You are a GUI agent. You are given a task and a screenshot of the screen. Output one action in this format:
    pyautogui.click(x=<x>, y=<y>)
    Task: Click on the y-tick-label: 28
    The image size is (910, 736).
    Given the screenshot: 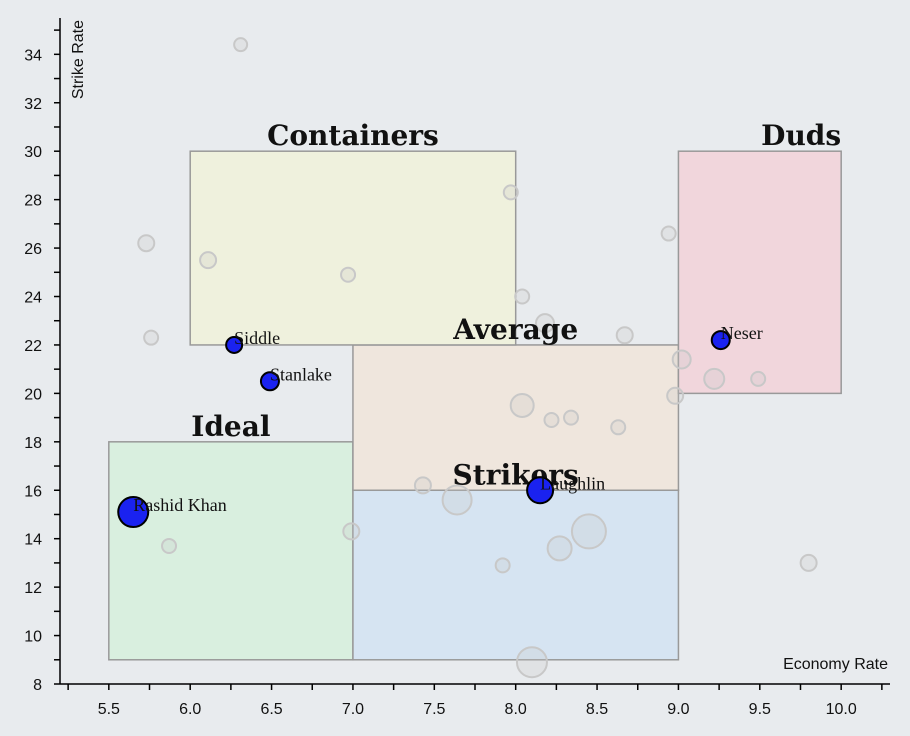 What is the action you would take?
    pyautogui.click(x=33, y=201)
    